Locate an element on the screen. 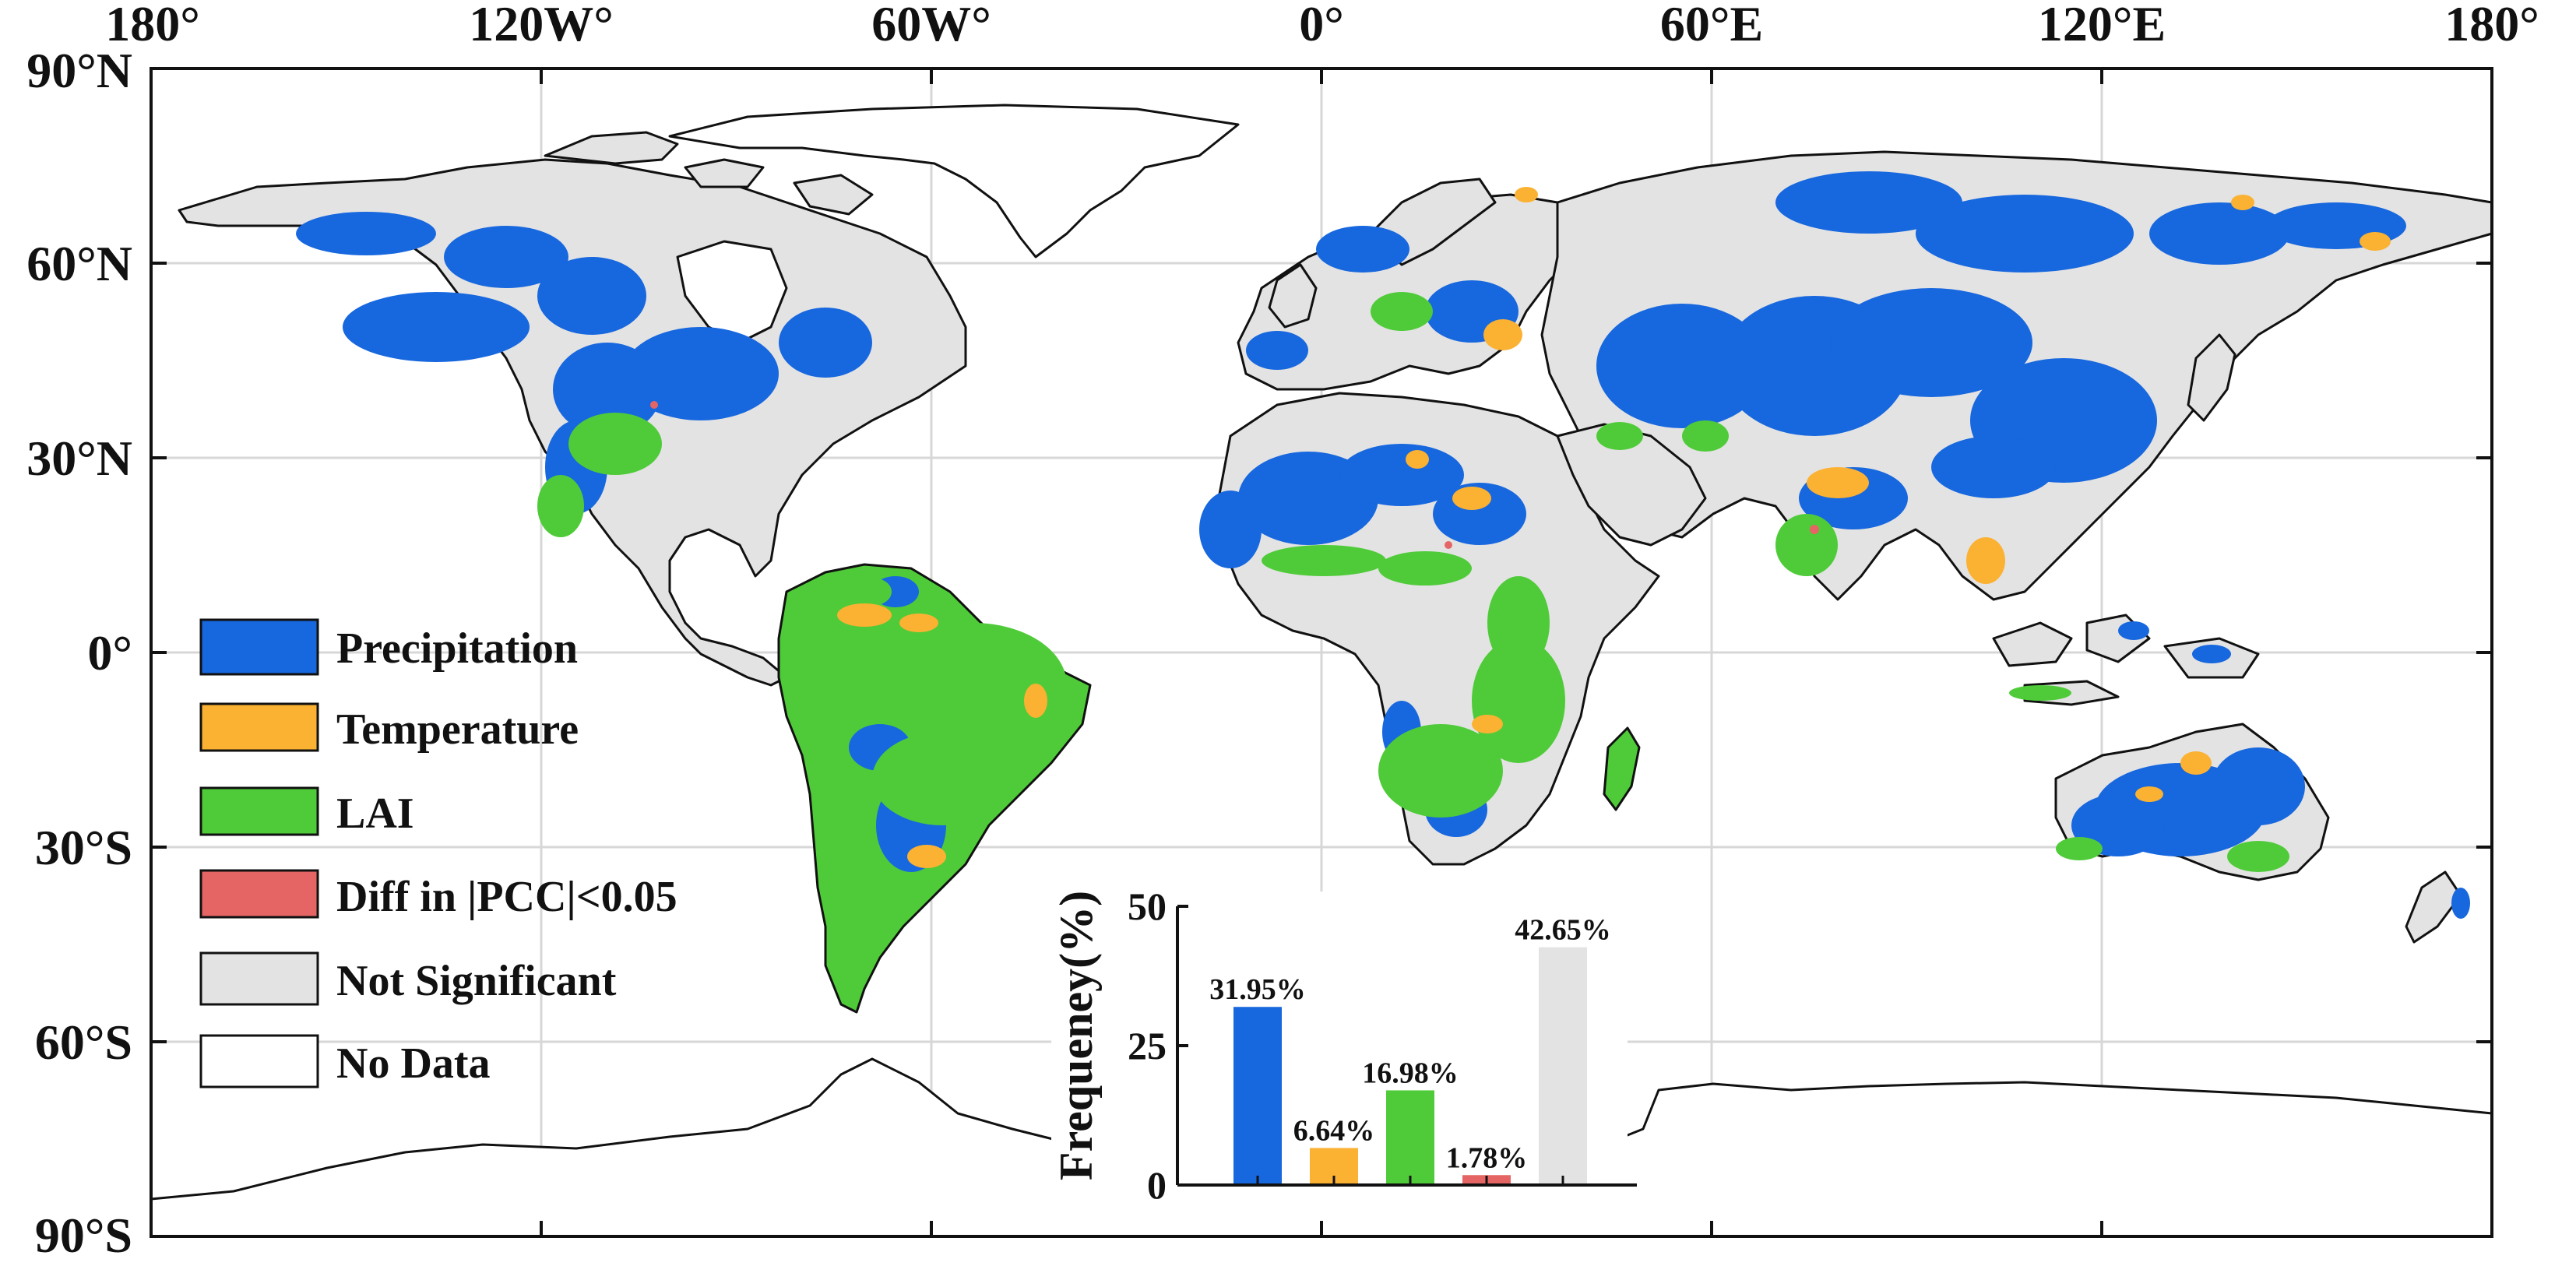 This screenshot has width=2576, height=1266. lat-label-0: 0° is located at coordinates (109, 652).